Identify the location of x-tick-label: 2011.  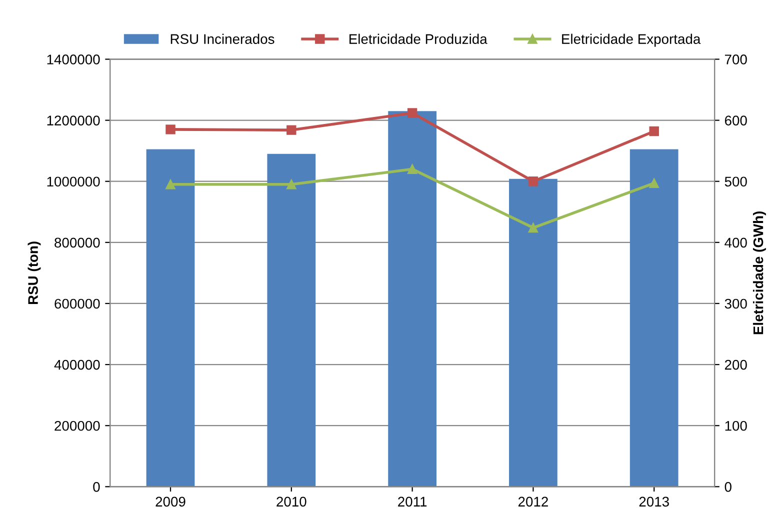
(412, 501).